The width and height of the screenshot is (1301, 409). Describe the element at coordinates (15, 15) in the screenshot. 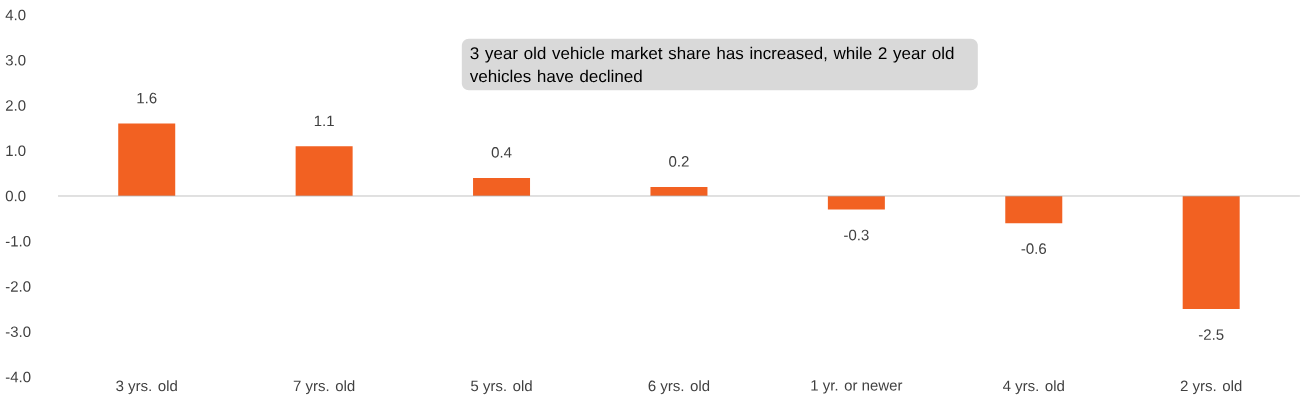

I see `y-tick-label: 4.0` at that location.